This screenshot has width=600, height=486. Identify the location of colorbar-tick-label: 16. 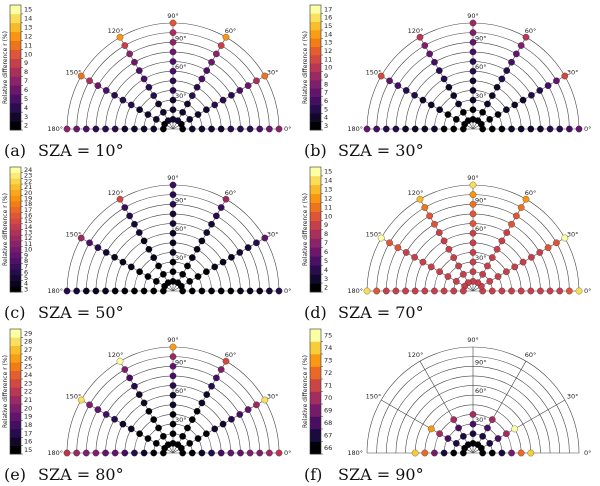
(28, 442).